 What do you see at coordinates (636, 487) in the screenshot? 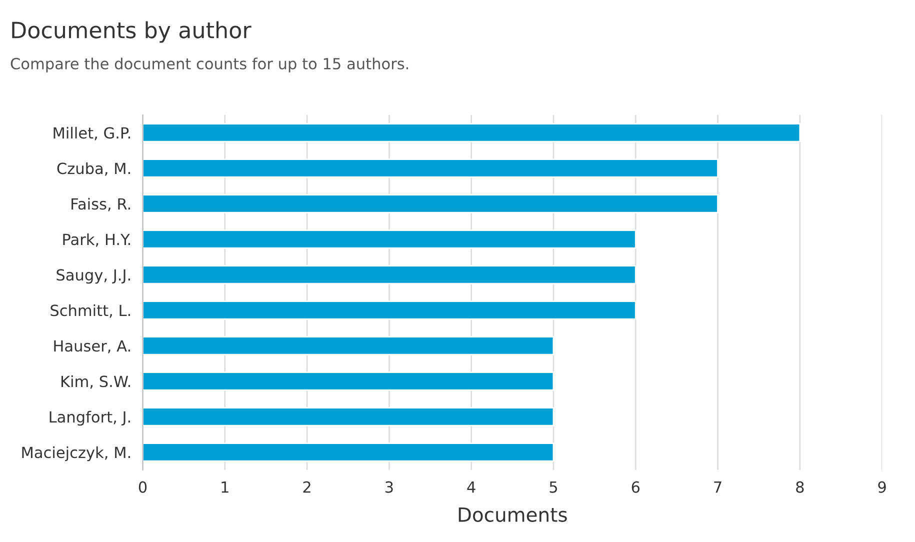
I see `x-tick-label: 6` at bounding box center [636, 487].